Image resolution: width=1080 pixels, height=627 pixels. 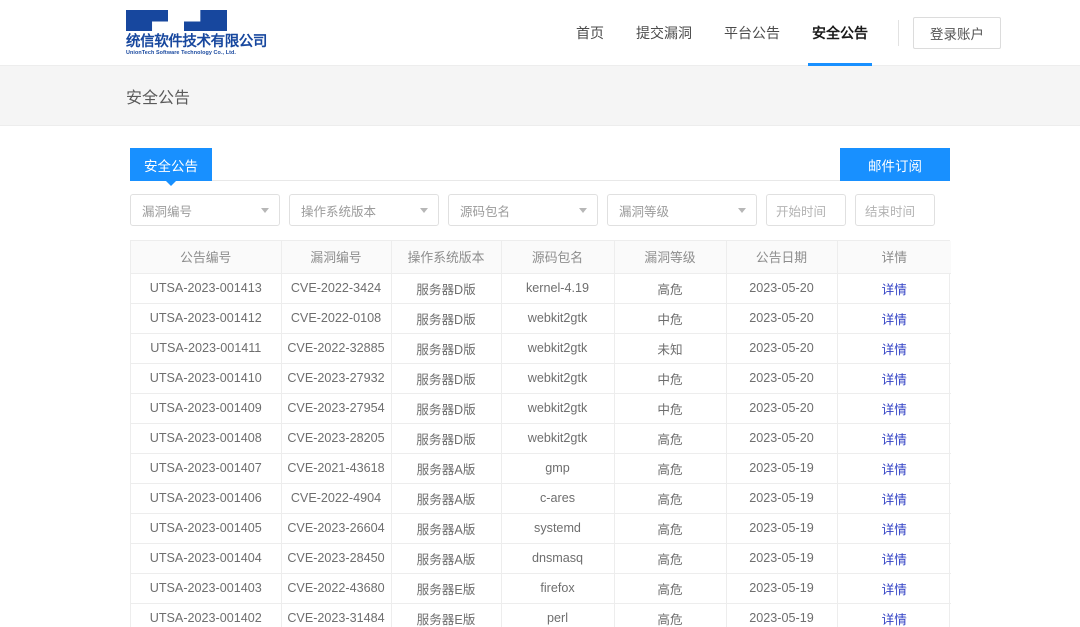 I want to click on nav-item-platform-notice: 平台公告, so click(x=752, y=33).